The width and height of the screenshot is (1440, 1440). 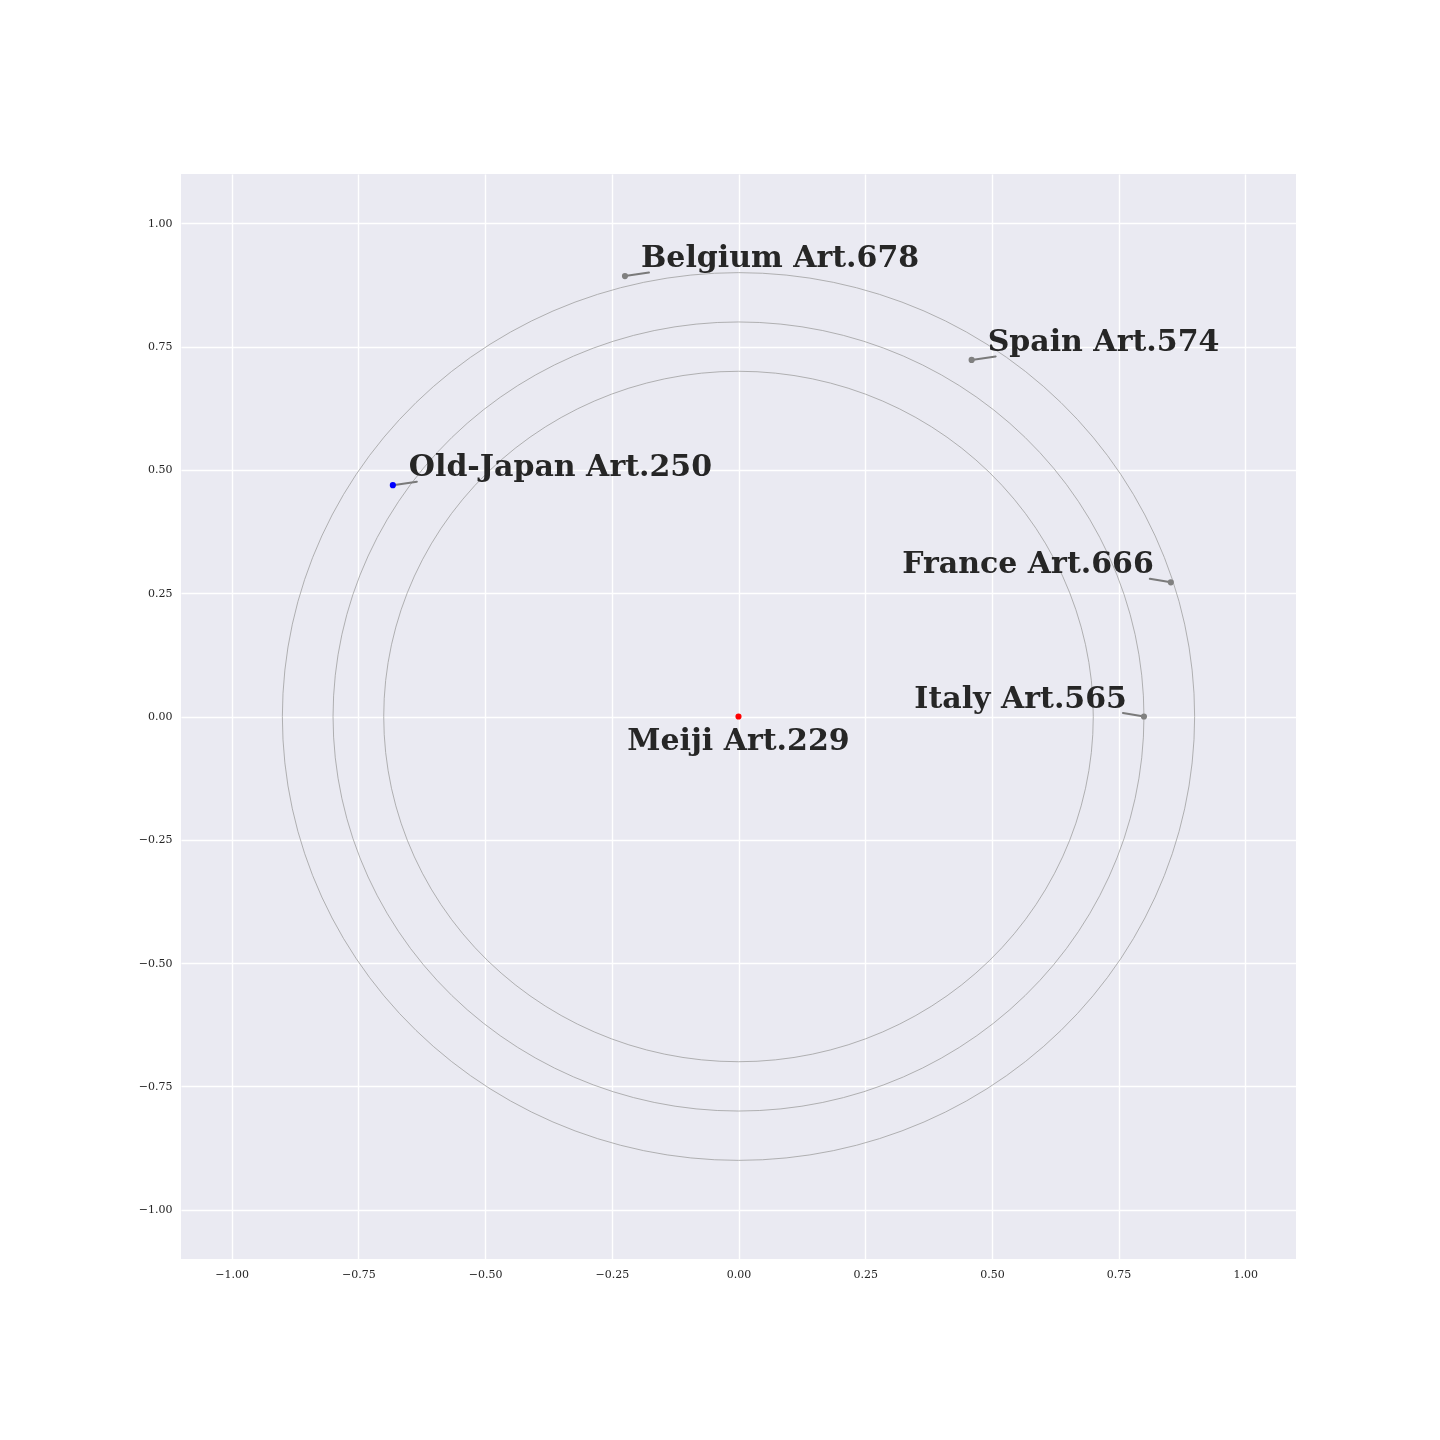 What do you see at coordinates (612, 1274) in the screenshot?
I see `x-tick-label: −0.25` at bounding box center [612, 1274].